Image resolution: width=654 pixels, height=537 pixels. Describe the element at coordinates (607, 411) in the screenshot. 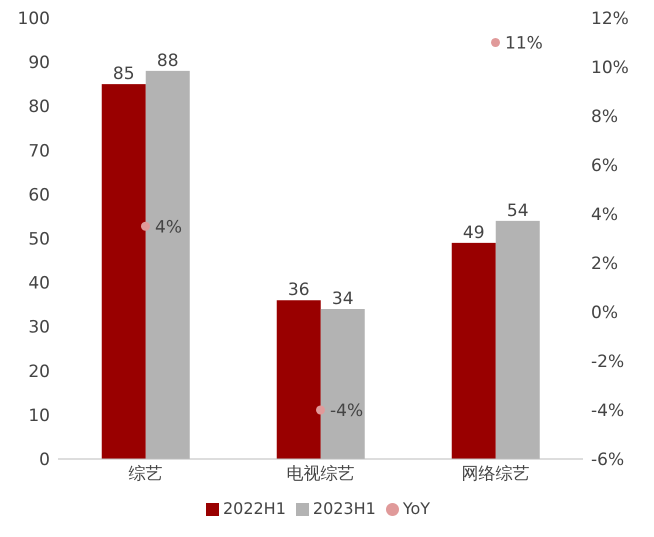

I see `y2-tick-label: -4%` at that location.